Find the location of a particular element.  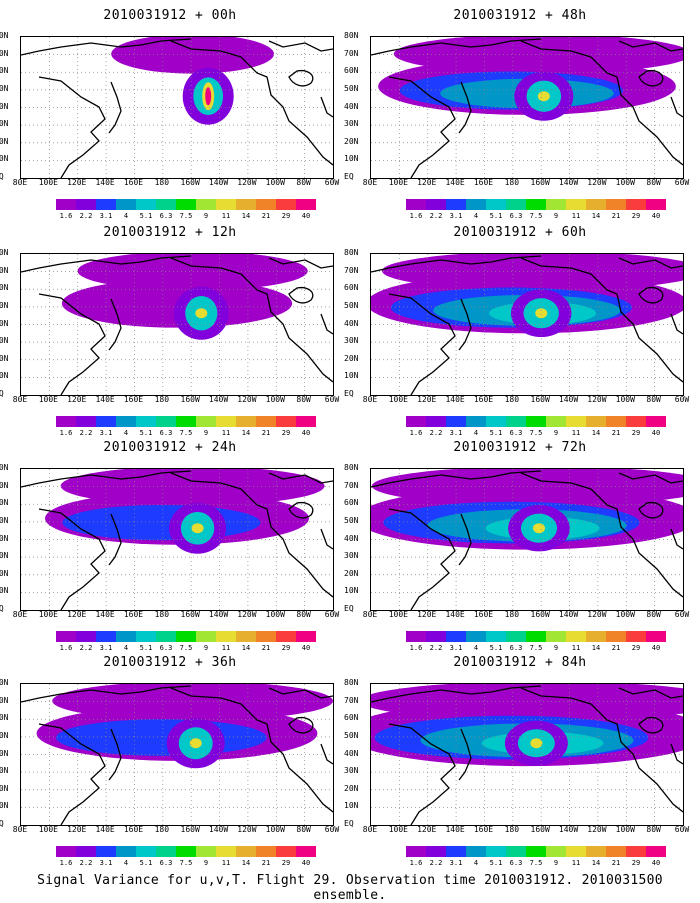

colorbar-label: 40 is located at coordinates (306, 433).